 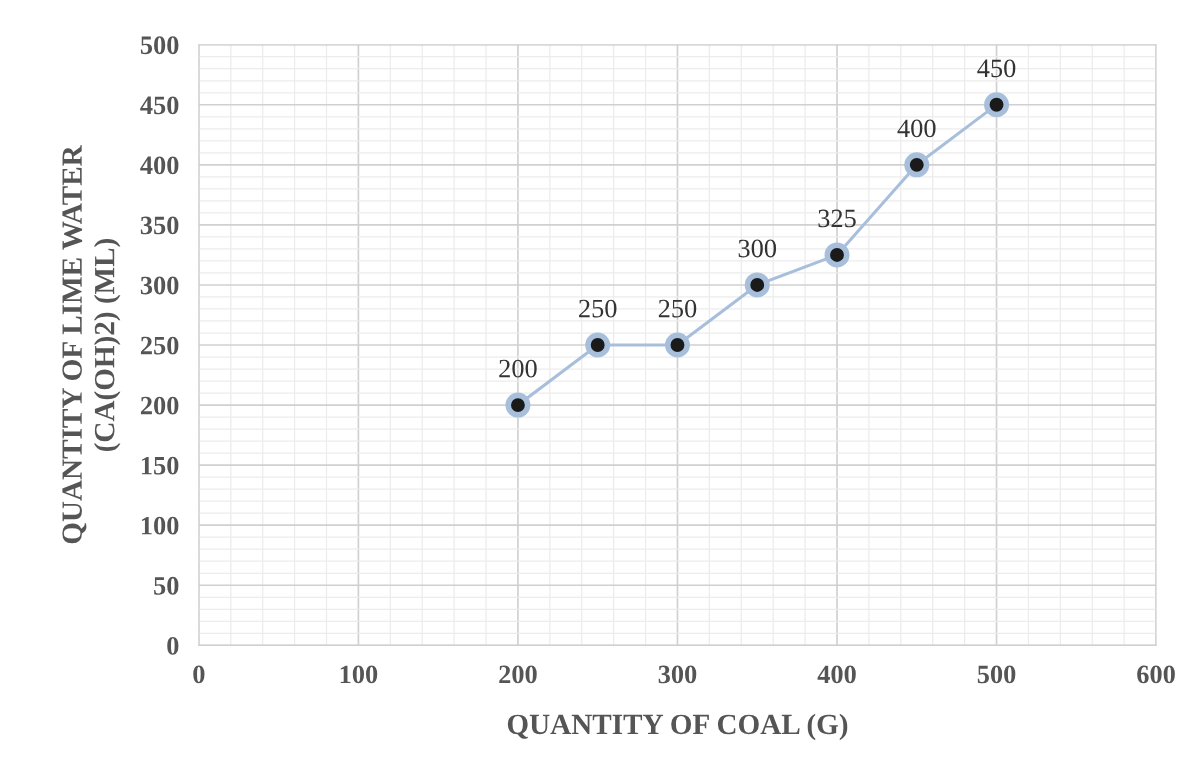 I want to click on y-tick-label: 500, so click(x=159, y=45).